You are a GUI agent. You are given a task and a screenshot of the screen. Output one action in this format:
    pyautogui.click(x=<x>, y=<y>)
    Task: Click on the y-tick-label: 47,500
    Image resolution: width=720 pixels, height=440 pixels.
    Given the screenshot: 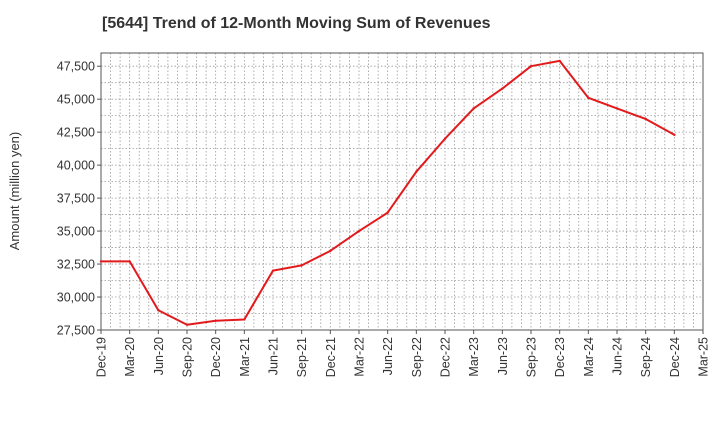 What is the action you would take?
    pyautogui.click(x=76, y=67)
    